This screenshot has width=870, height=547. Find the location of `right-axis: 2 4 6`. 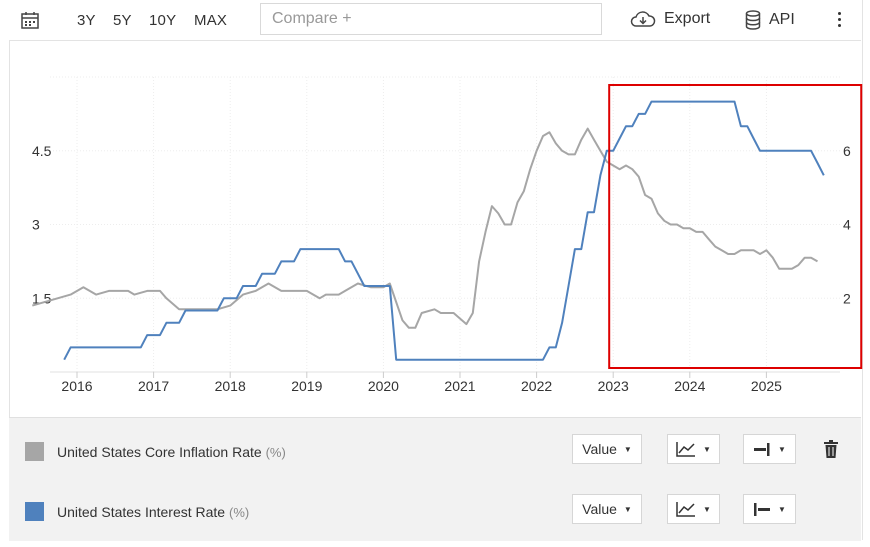

right-axis: 2 4 6 is located at coordinates (847, 225).